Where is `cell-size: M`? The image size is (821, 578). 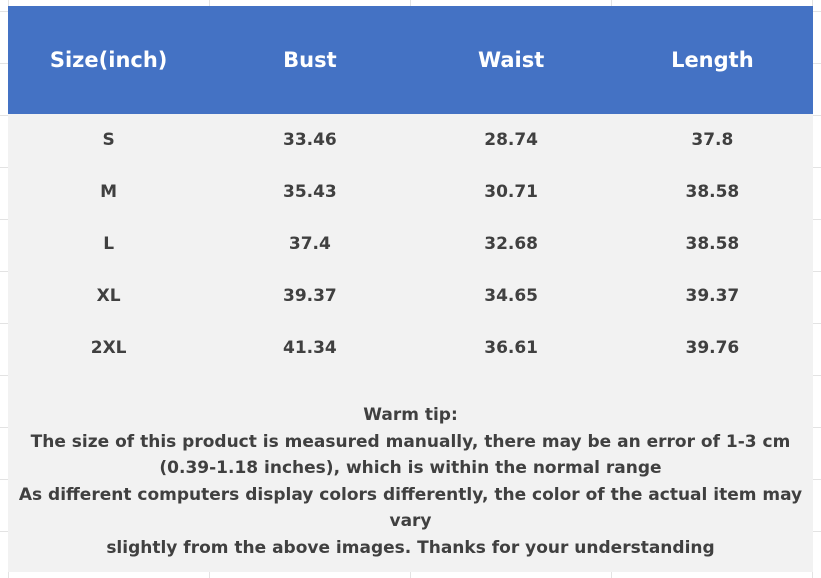 cell-size: M is located at coordinates (109, 192).